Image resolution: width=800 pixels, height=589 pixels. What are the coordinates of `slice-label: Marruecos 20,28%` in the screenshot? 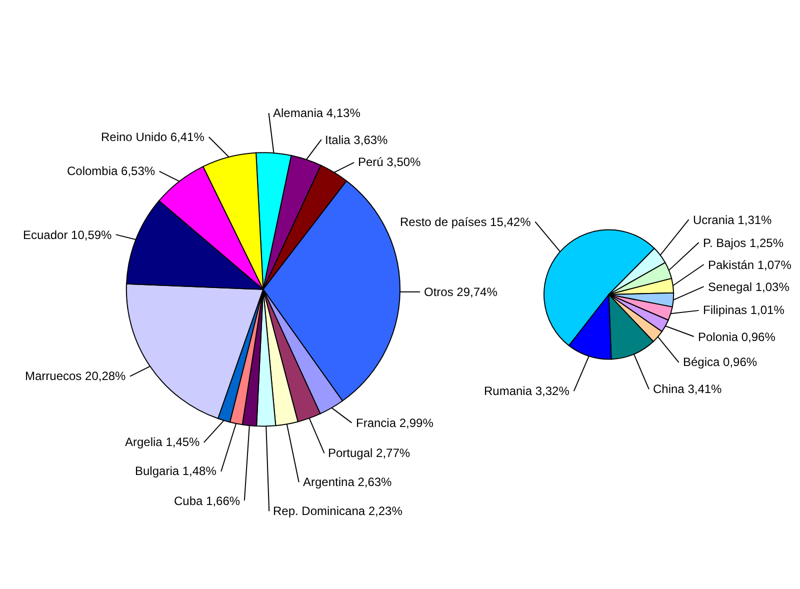 It's located at (75, 376).